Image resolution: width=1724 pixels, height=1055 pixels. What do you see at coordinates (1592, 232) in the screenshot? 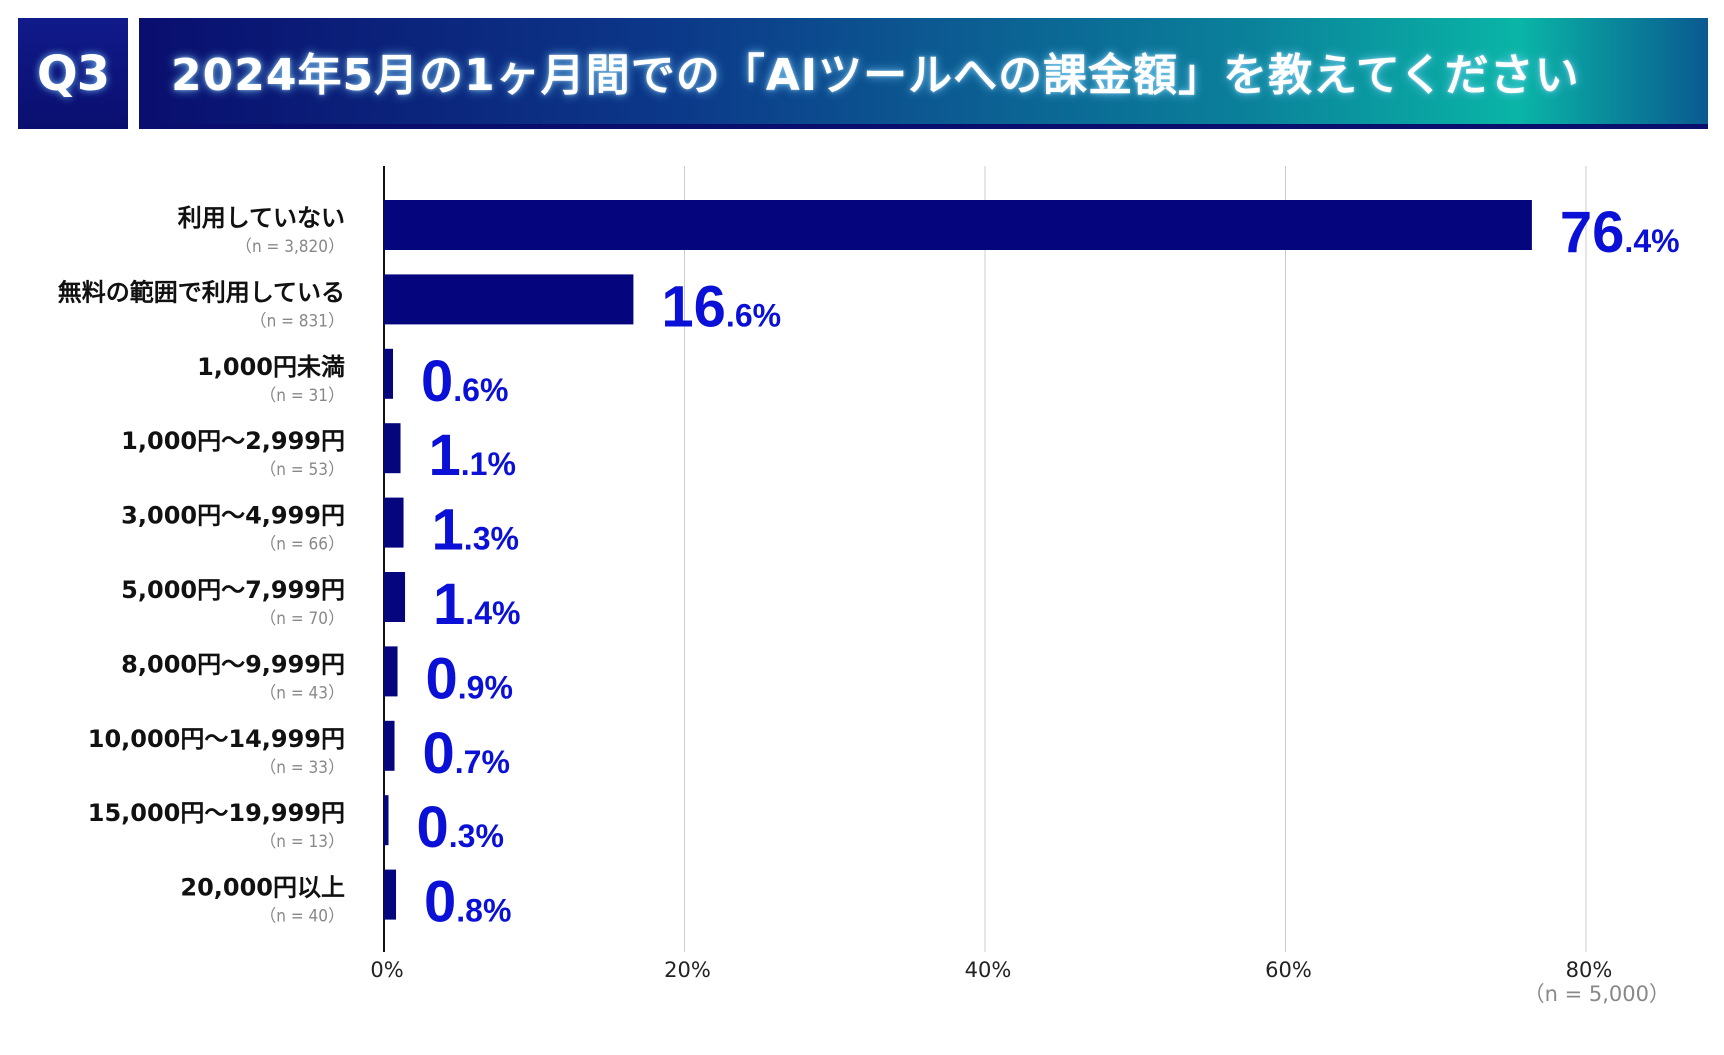
I see `data-label-integer: 76` at bounding box center [1592, 232].